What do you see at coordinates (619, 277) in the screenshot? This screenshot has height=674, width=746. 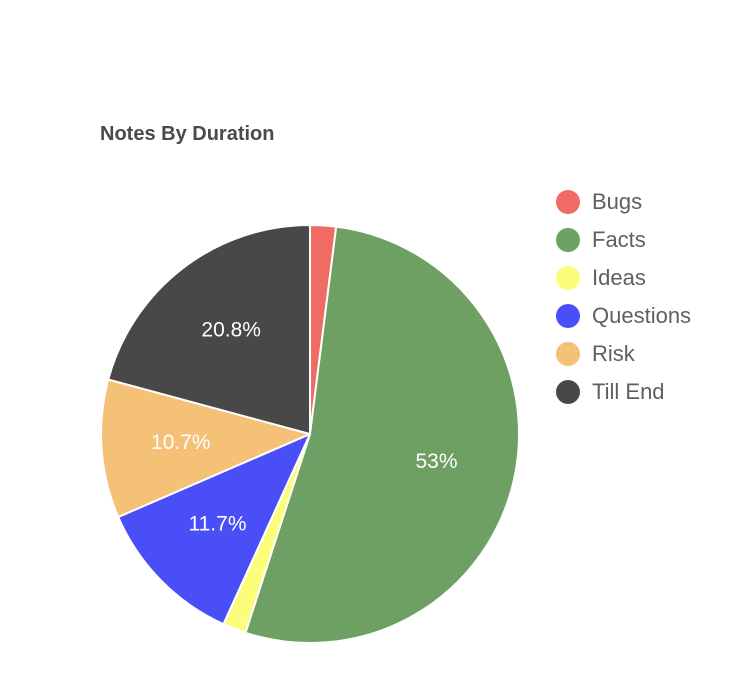 I see `legend-label: Ideas` at bounding box center [619, 277].